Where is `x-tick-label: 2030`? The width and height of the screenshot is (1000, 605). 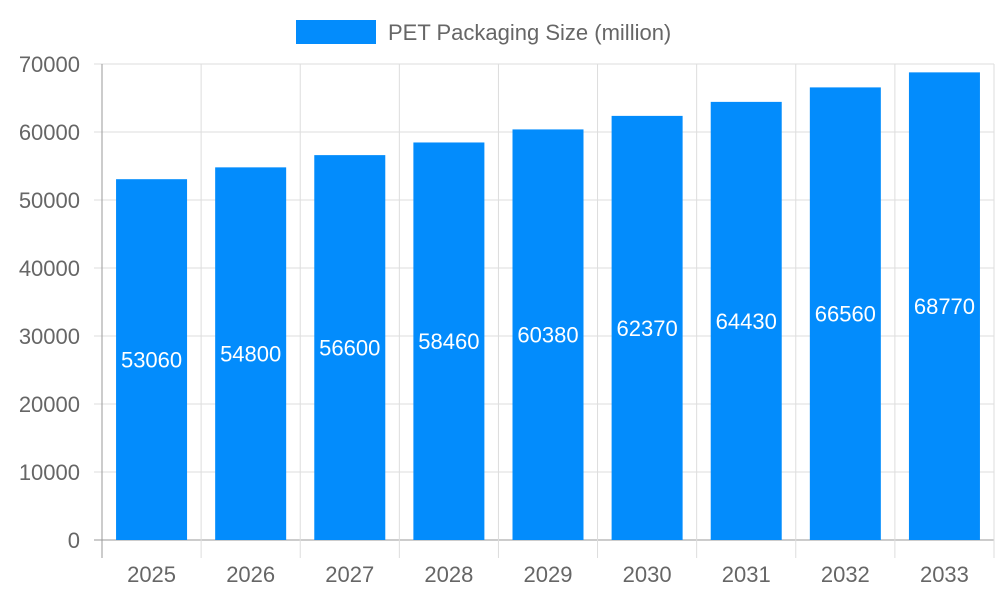 x-tick-label: 2030 is located at coordinates (647, 574).